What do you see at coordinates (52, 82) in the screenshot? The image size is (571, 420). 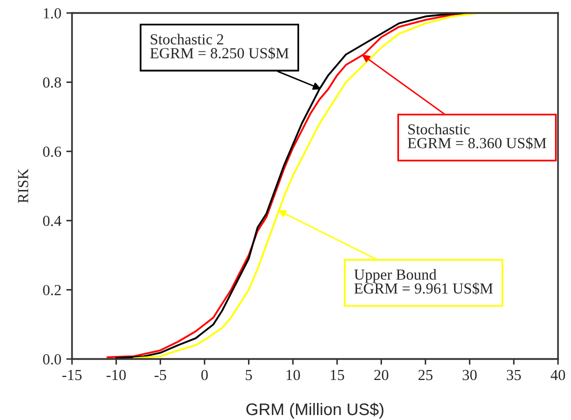 I see `y-tick-label: 0.8` at bounding box center [52, 82].